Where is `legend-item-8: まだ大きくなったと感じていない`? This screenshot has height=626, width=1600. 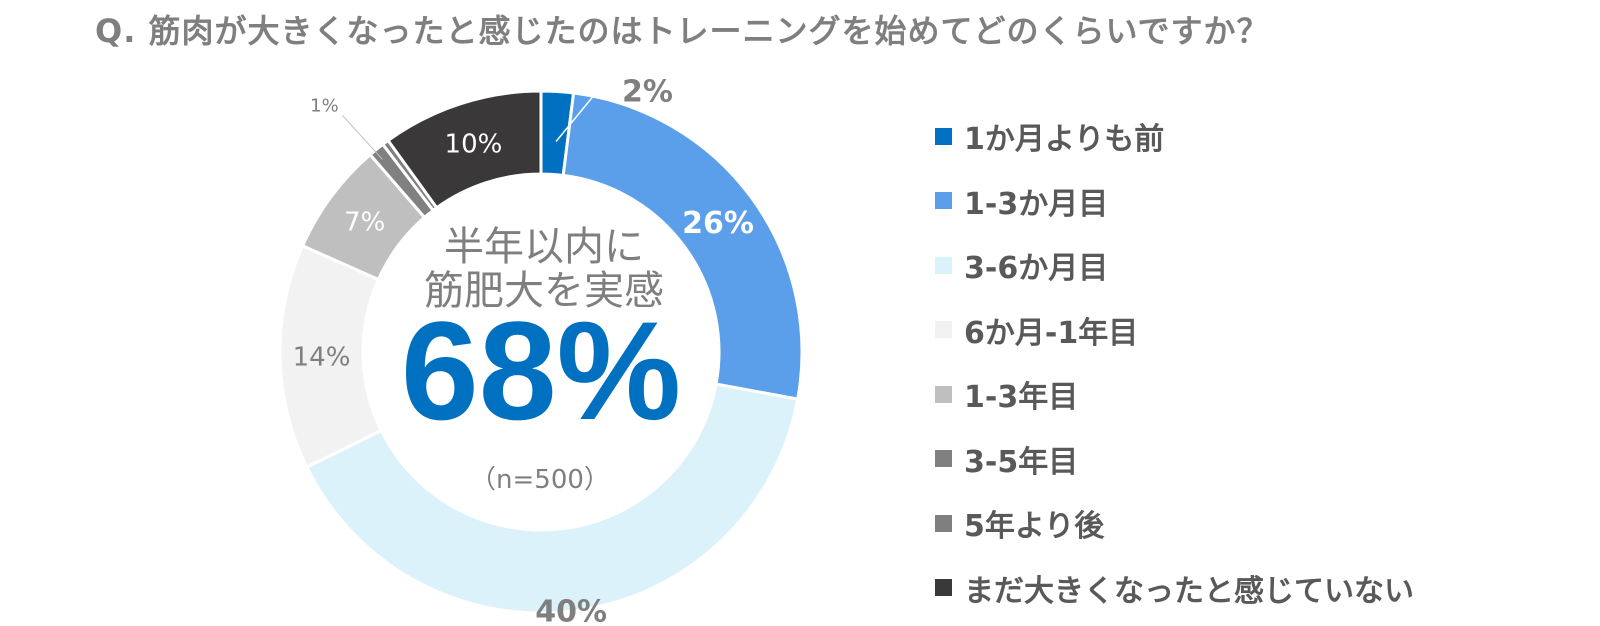 legend-item-8: まだ大きくなったと感じていない is located at coordinates (1174, 589).